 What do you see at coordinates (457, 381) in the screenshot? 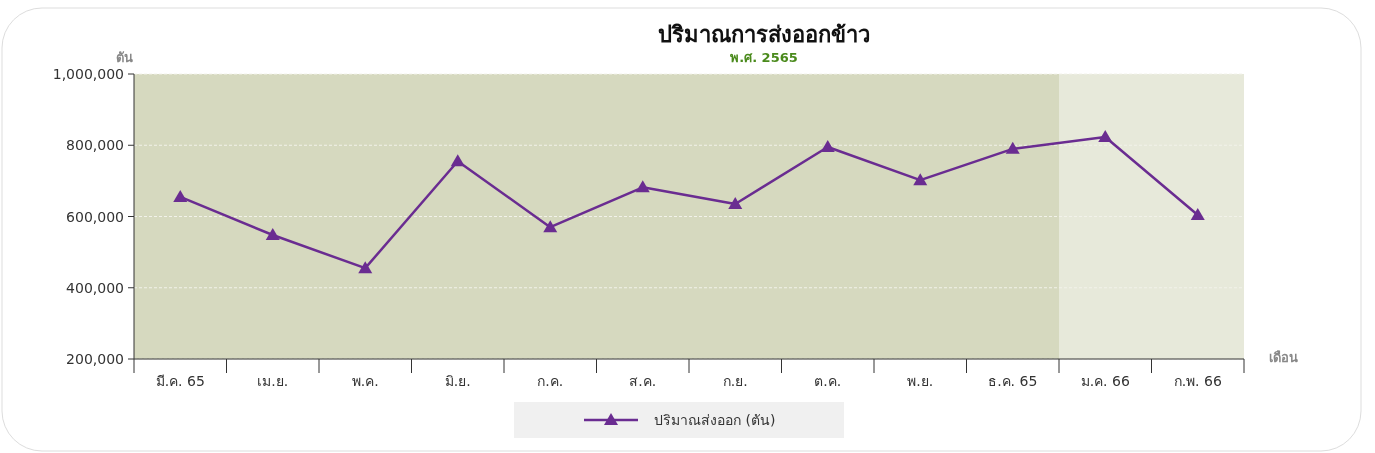
I see `x-tick-label: มิ.ย.` at bounding box center [457, 381].